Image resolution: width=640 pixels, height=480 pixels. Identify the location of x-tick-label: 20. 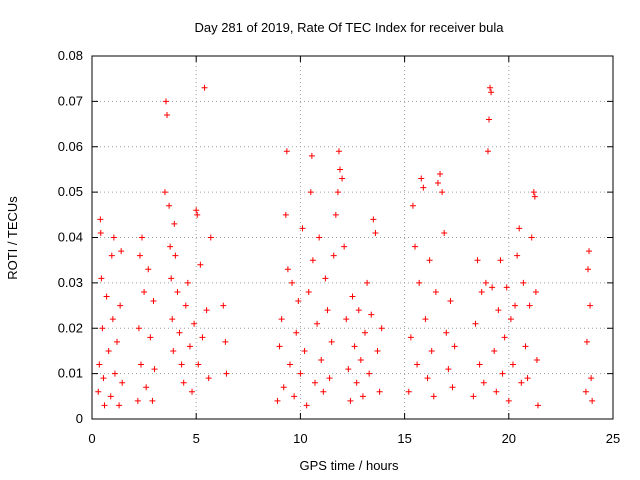
(509, 438).